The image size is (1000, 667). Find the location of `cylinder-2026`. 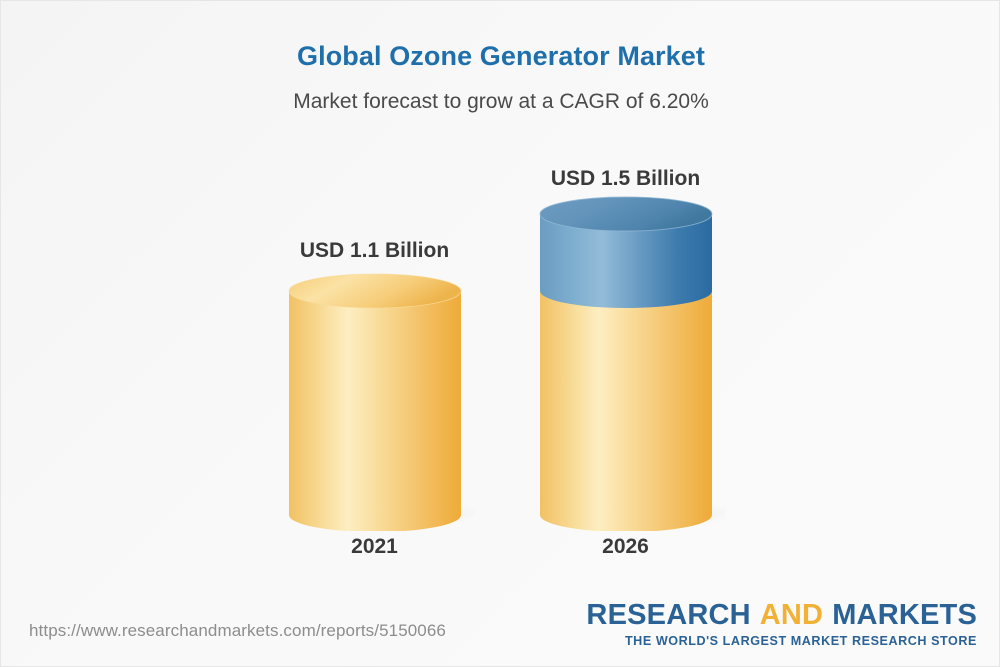

cylinder-2026 is located at coordinates (633, 364).